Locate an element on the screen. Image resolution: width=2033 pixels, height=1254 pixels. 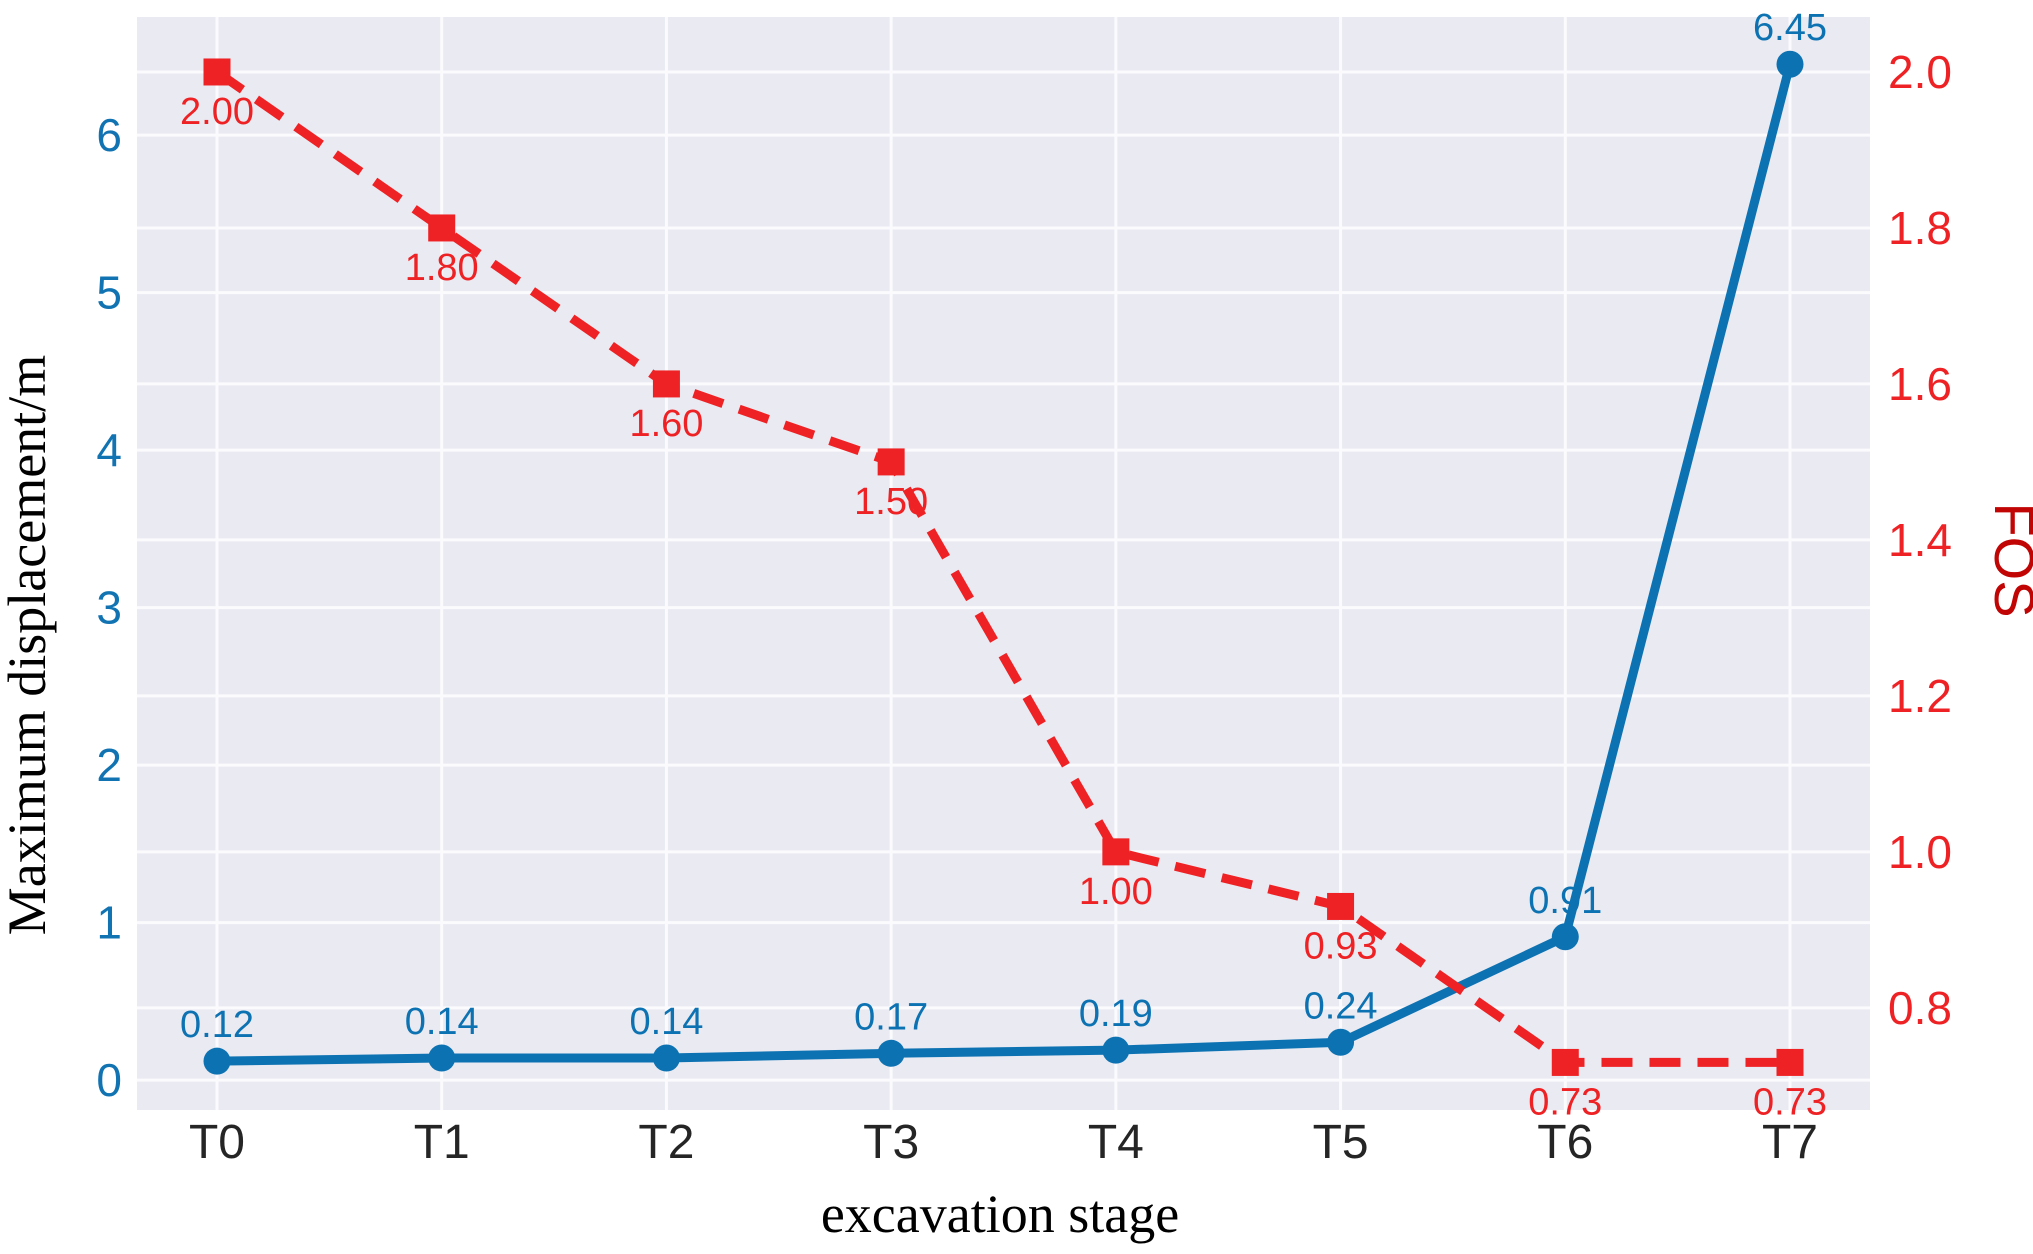
data-point-label: 0.91 is located at coordinates (1565, 901).